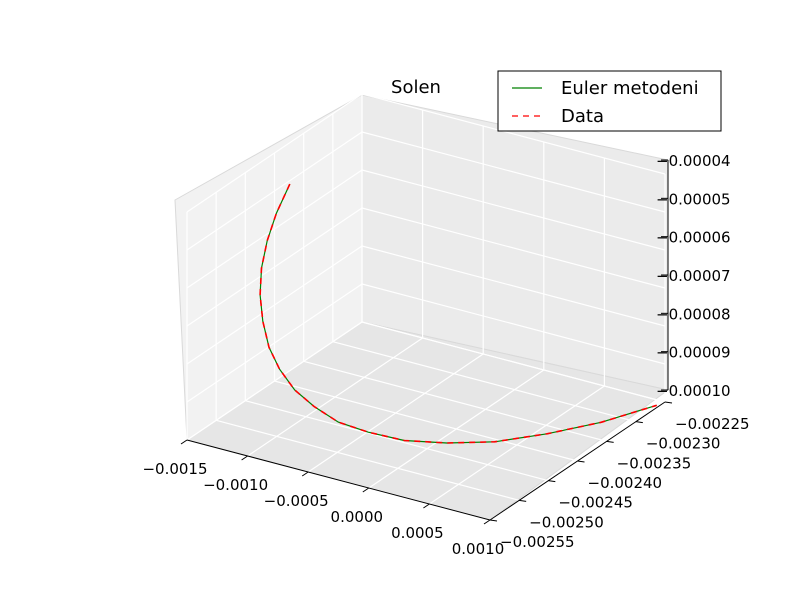  Describe the element at coordinates (357, 517) in the screenshot. I see `x-tick-label: 0.0000` at that location.